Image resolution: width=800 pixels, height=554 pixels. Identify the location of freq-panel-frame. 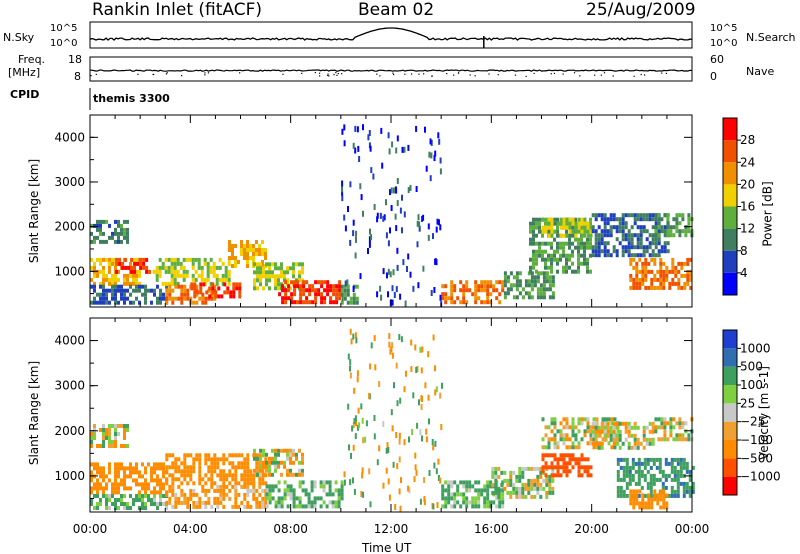
(391, 69).